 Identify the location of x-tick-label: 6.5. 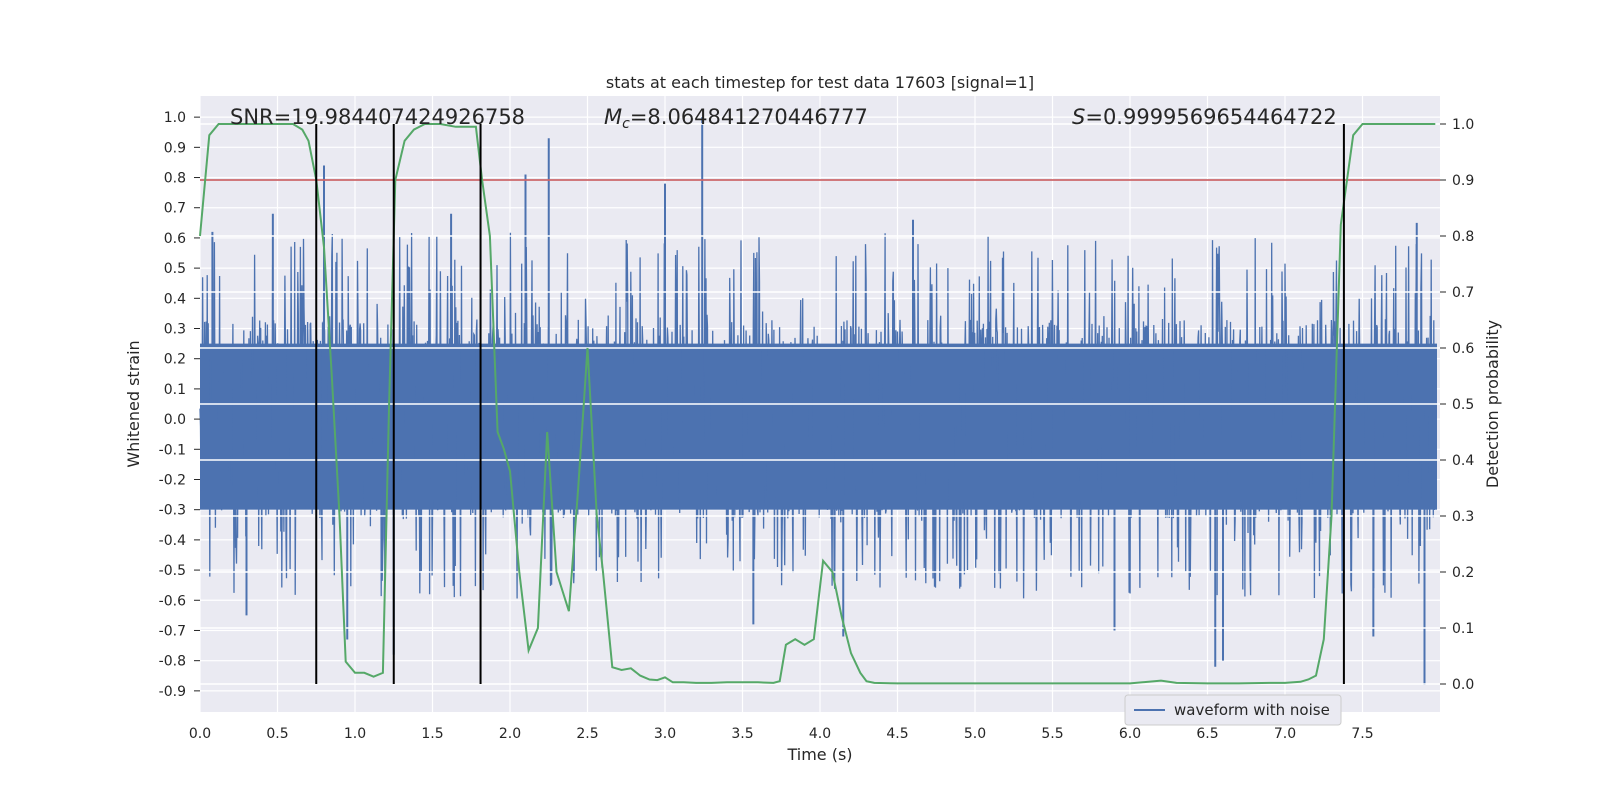
(1207, 734).